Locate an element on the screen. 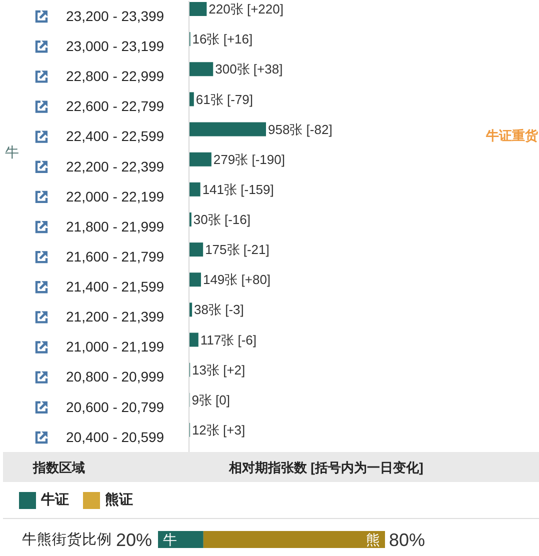 The image size is (539, 556). y-tick-label: 20,400 - 20,599 is located at coordinates (115, 436).